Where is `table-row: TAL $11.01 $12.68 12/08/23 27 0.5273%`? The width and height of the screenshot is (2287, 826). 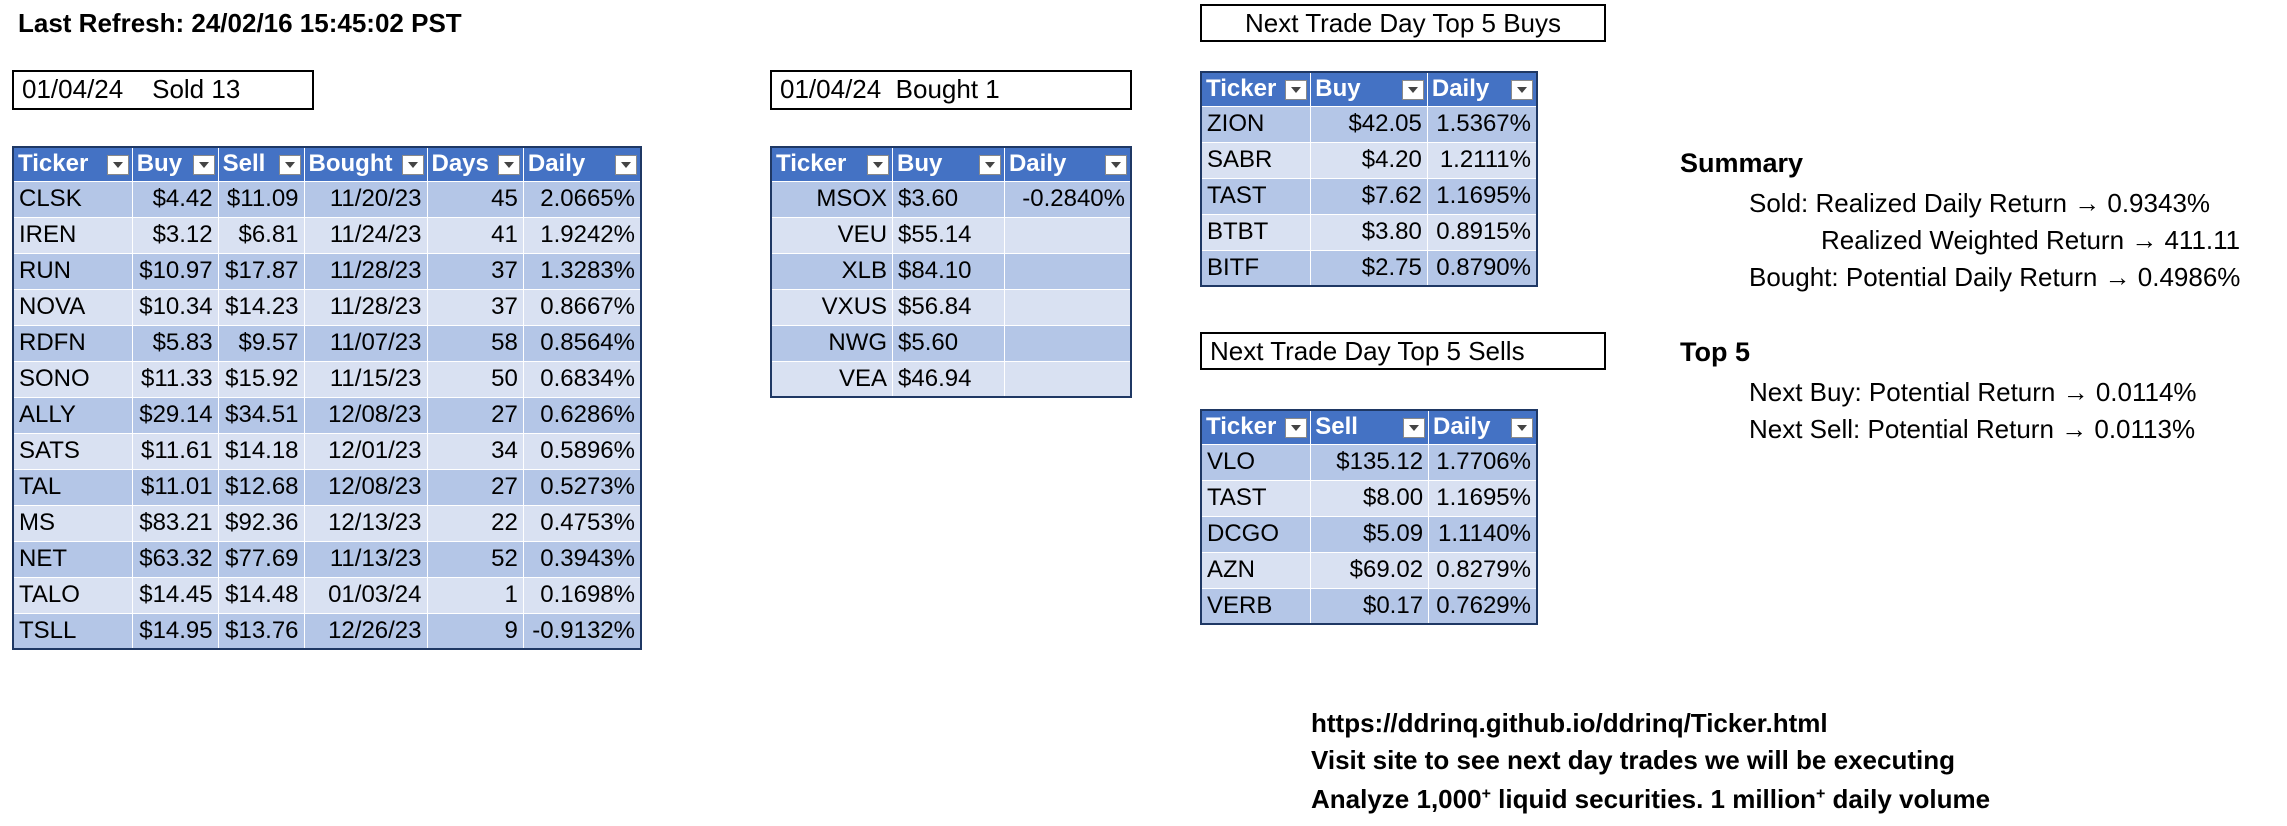
table-row: TAL $11.01 $12.68 12/08/23 27 0.5273% is located at coordinates (327, 486).